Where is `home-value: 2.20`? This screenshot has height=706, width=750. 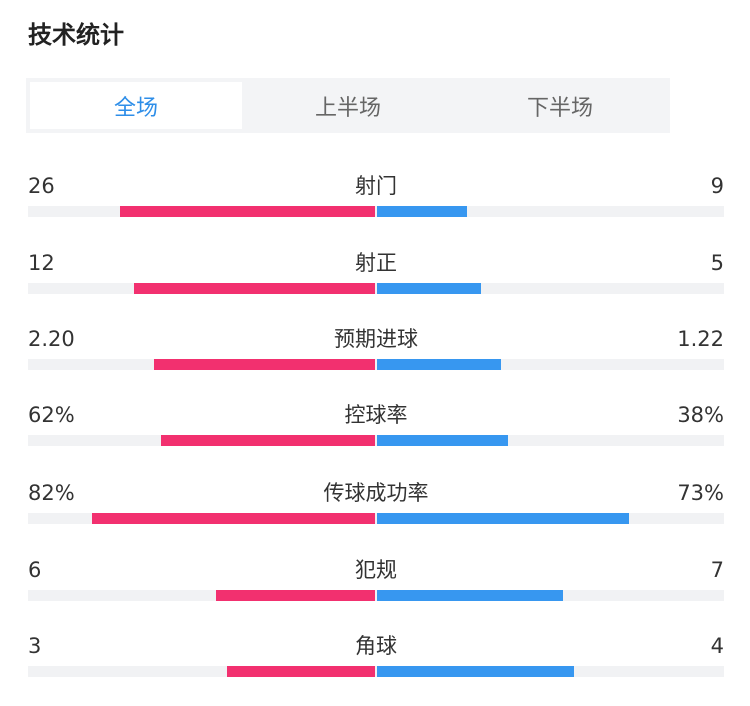
home-value: 2.20 is located at coordinates (51, 339).